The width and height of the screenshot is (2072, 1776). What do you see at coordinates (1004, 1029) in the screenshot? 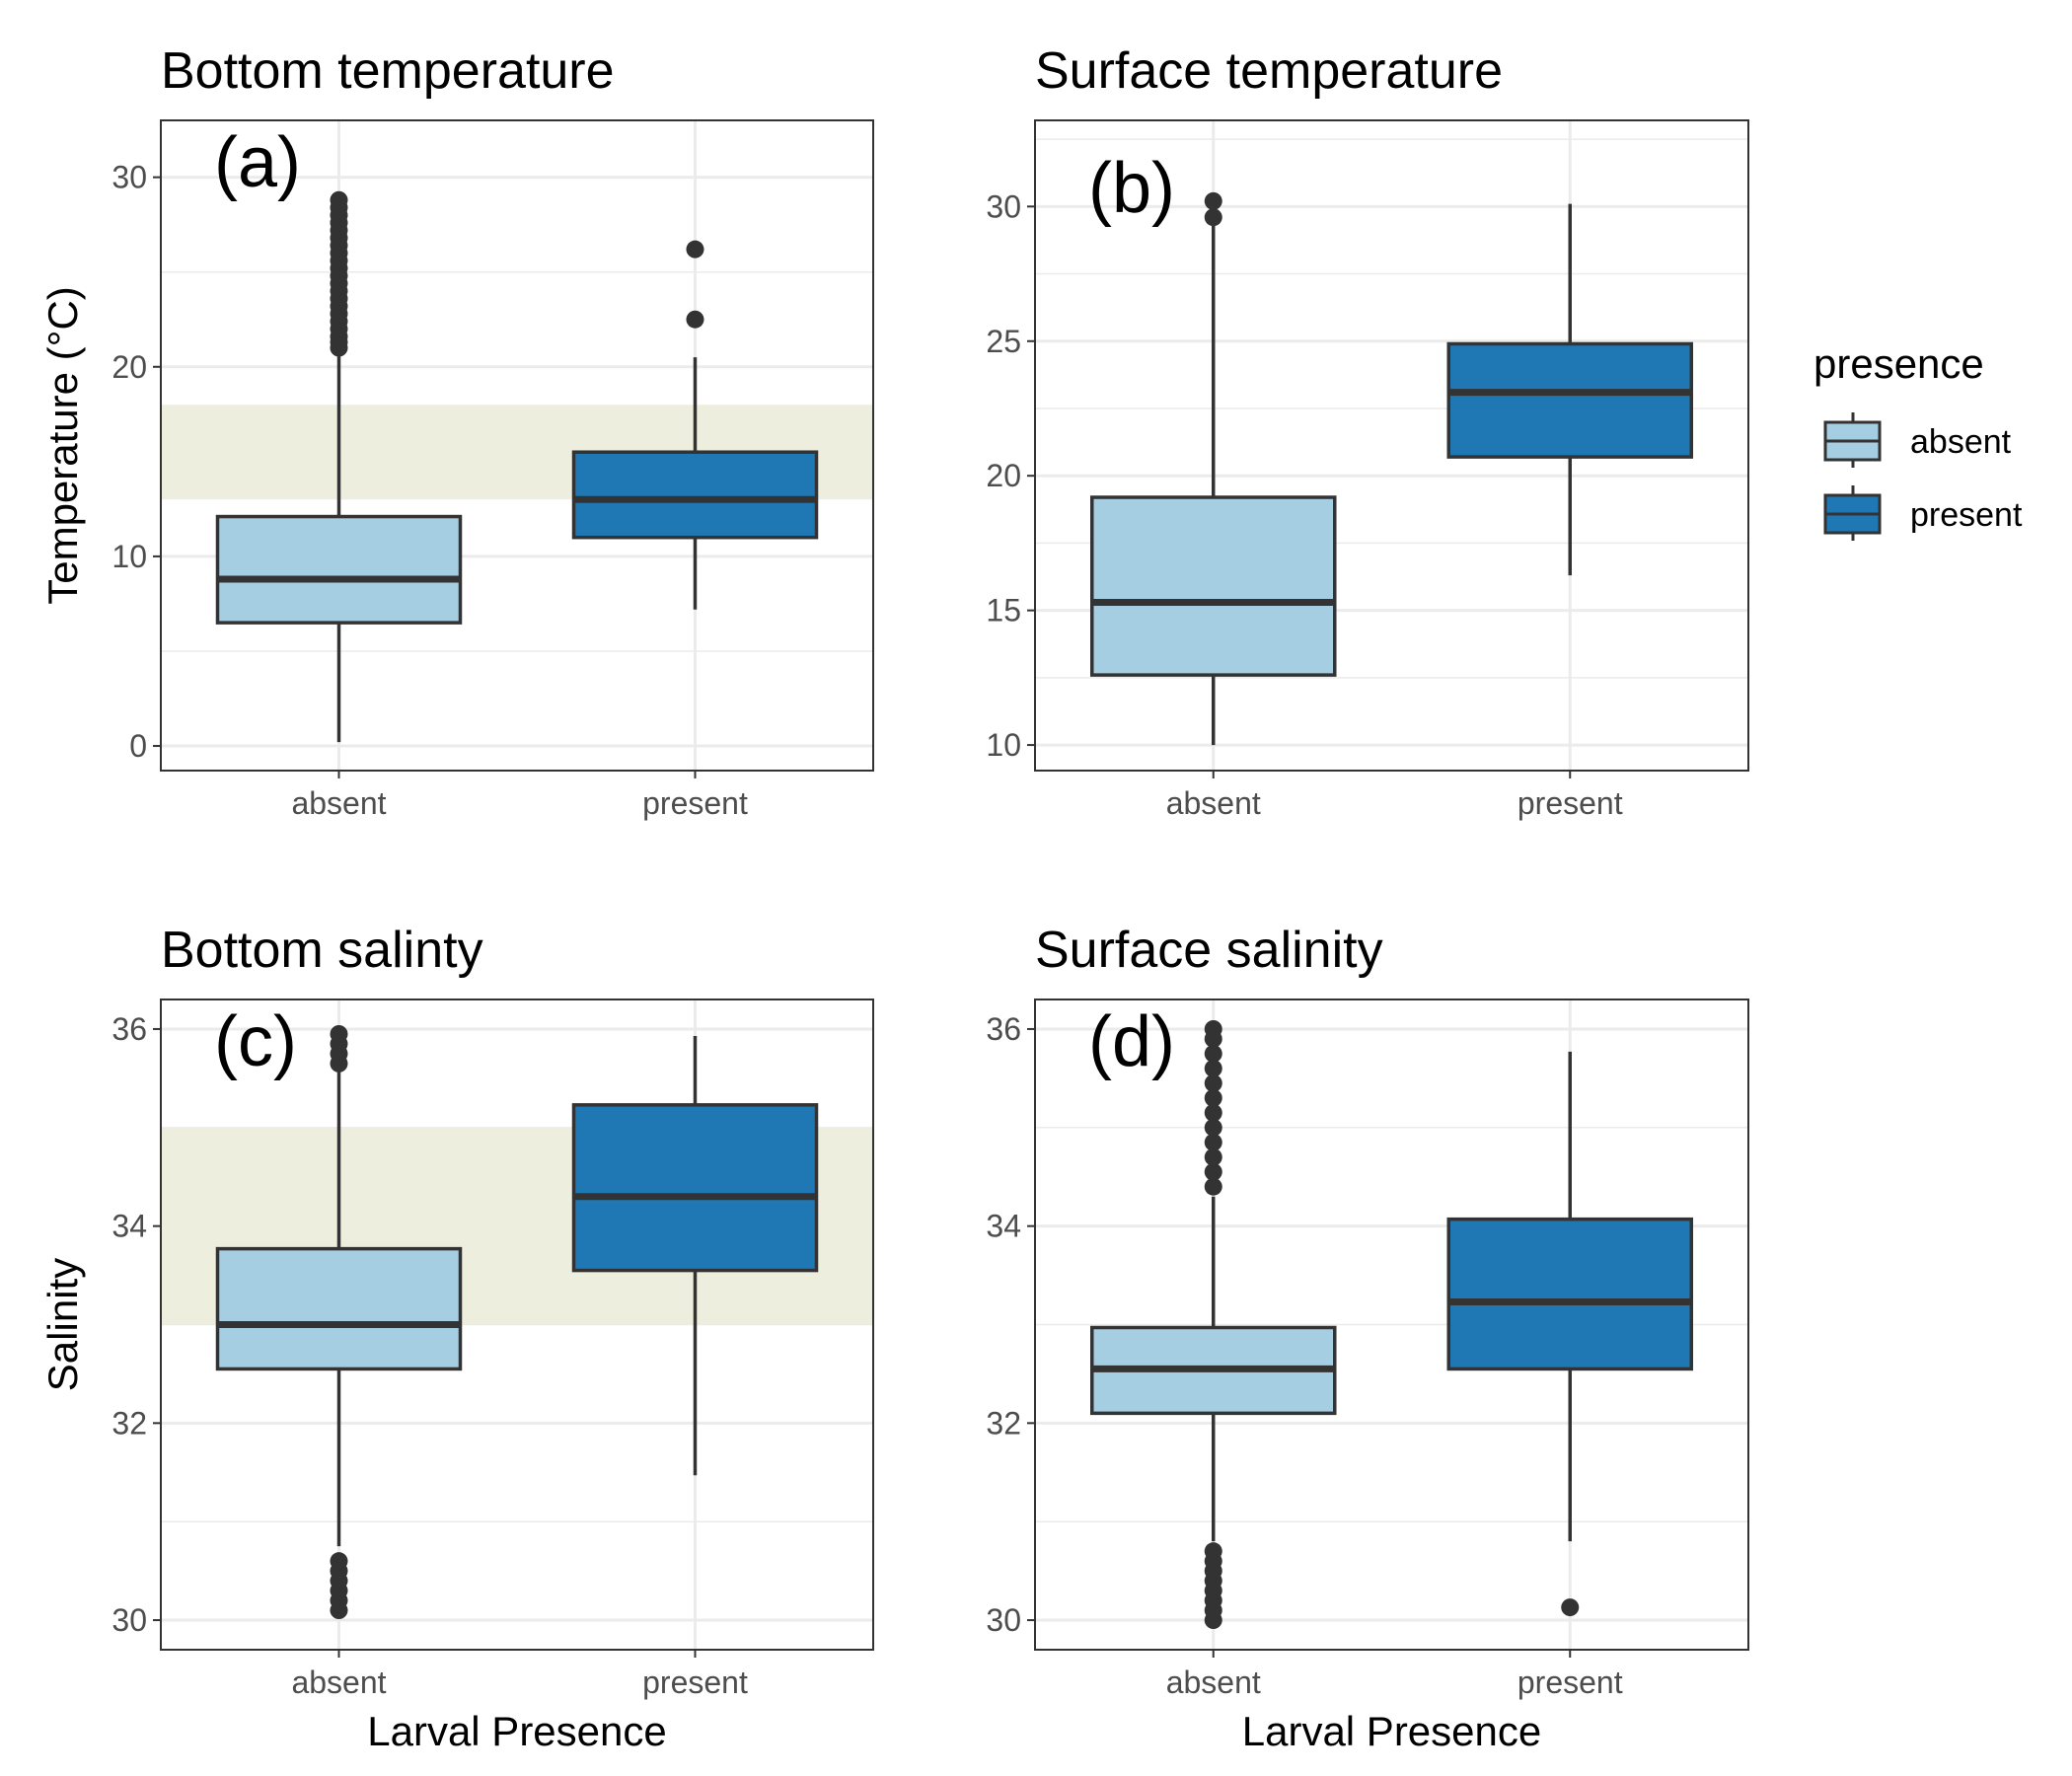
I see `panel-3-y-tick-label: 36` at bounding box center [1004, 1029].